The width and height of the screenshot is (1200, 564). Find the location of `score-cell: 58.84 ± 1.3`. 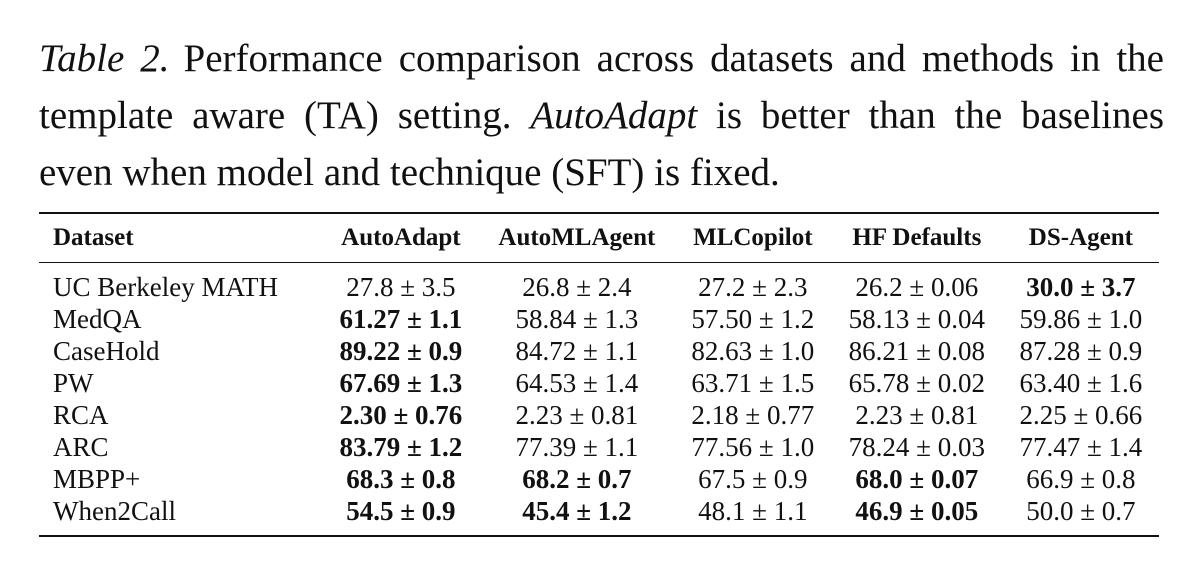

score-cell: 58.84 ± 1.3 is located at coordinates (577, 318).